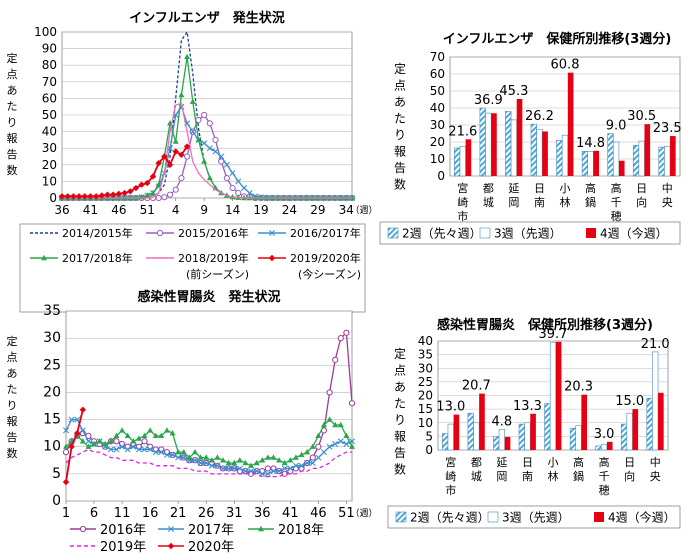 This screenshot has width=700, height=559. Describe the element at coordinates (52, 338) in the screenshot. I see `y-tick-label: 30` at that location.